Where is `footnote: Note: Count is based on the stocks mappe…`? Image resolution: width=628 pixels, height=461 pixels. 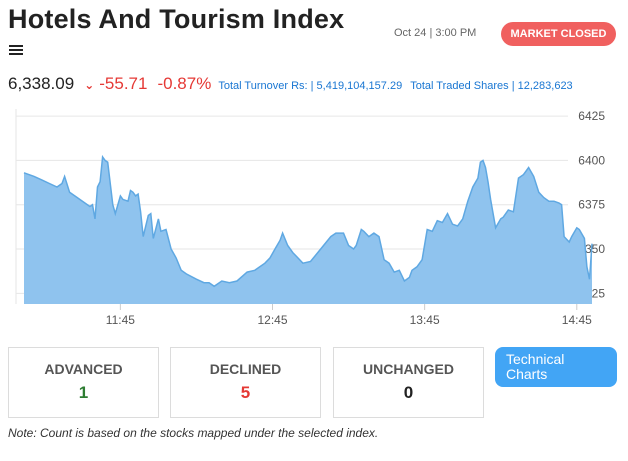 footnote: Note: Count is based on the stocks mappe… is located at coordinates (193, 433).